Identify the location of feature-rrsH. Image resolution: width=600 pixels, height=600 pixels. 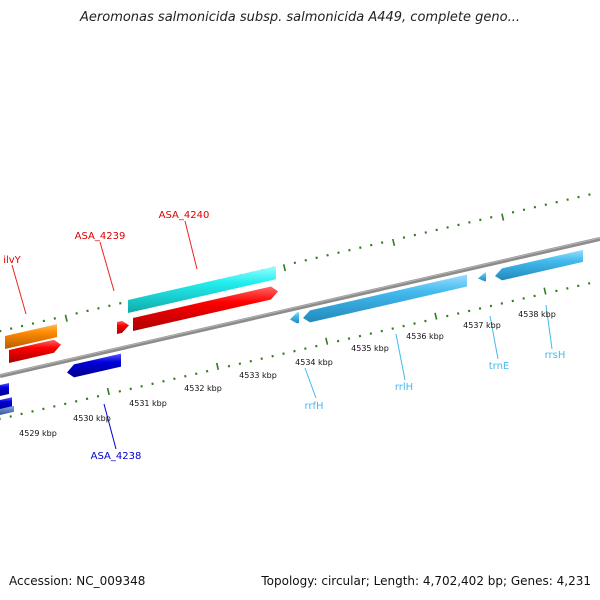
(539, 265).